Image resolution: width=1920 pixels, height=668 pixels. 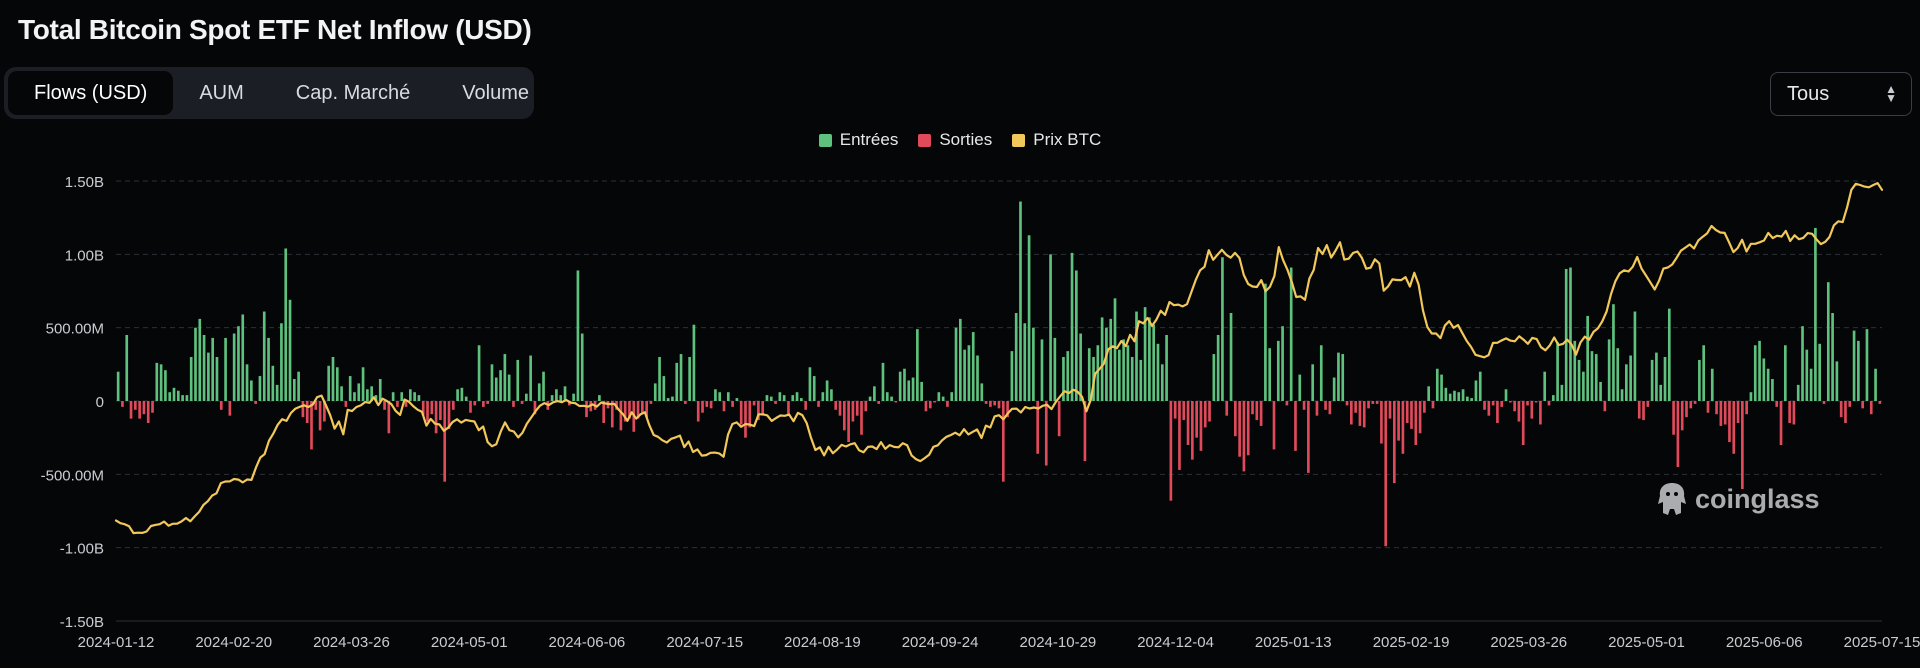 I want to click on legend-item-outflow: Sorties, so click(x=955, y=140).